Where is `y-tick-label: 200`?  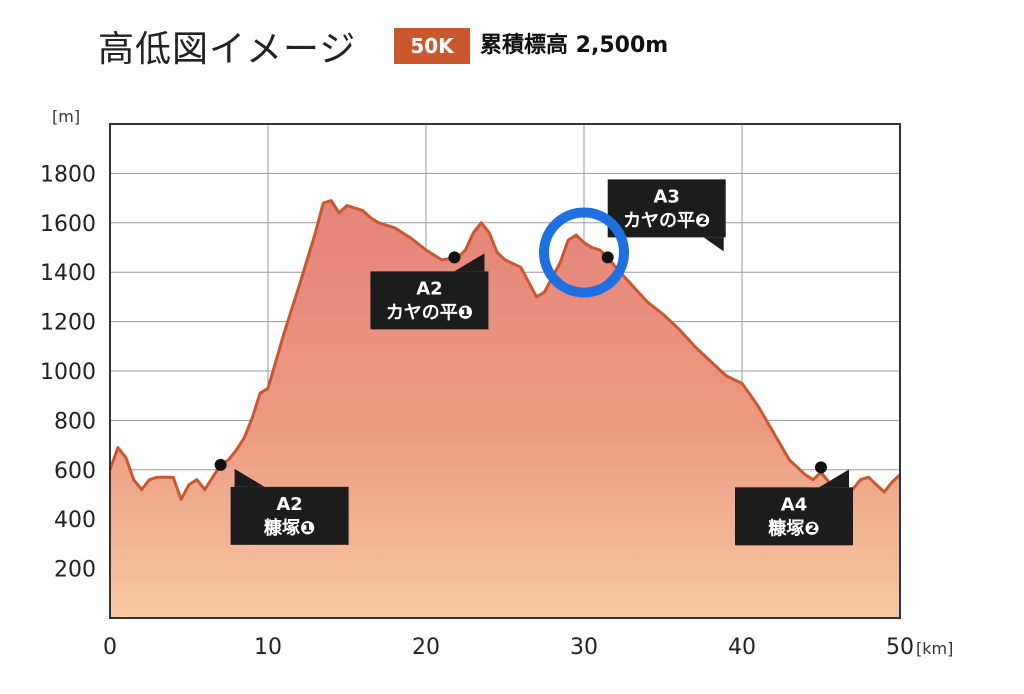
y-tick-label: 200 is located at coordinates (75, 570).